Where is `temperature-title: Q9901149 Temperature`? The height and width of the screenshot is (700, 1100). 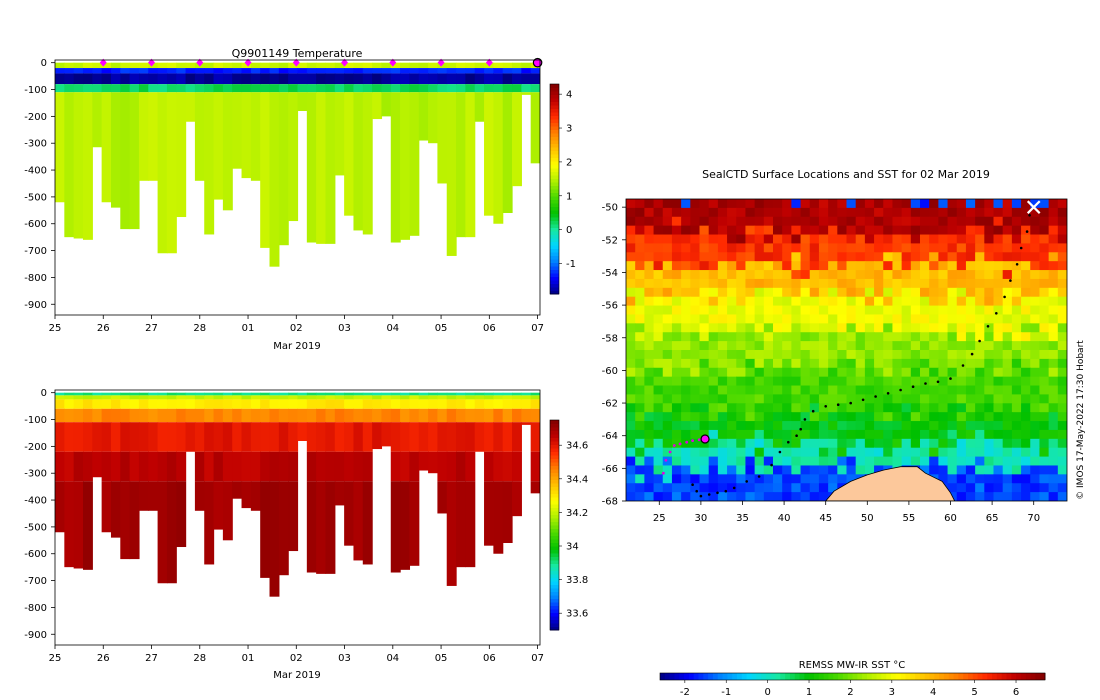
temperature-title: Q9901149 Temperature is located at coordinates (297, 53).